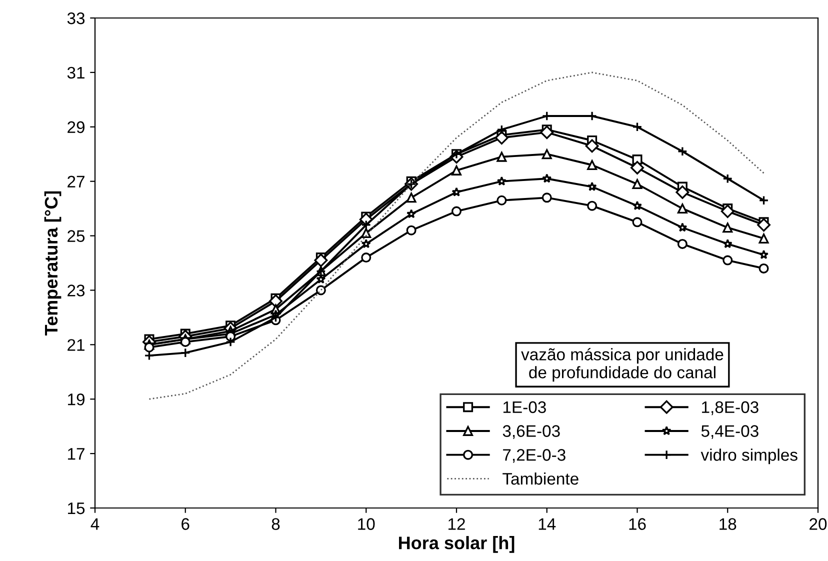 The height and width of the screenshot is (561, 828). What do you see at coordinates (524, 407) in the screenshot?
I see `legend-label: 1E-03` at bounding box center [524, 407].